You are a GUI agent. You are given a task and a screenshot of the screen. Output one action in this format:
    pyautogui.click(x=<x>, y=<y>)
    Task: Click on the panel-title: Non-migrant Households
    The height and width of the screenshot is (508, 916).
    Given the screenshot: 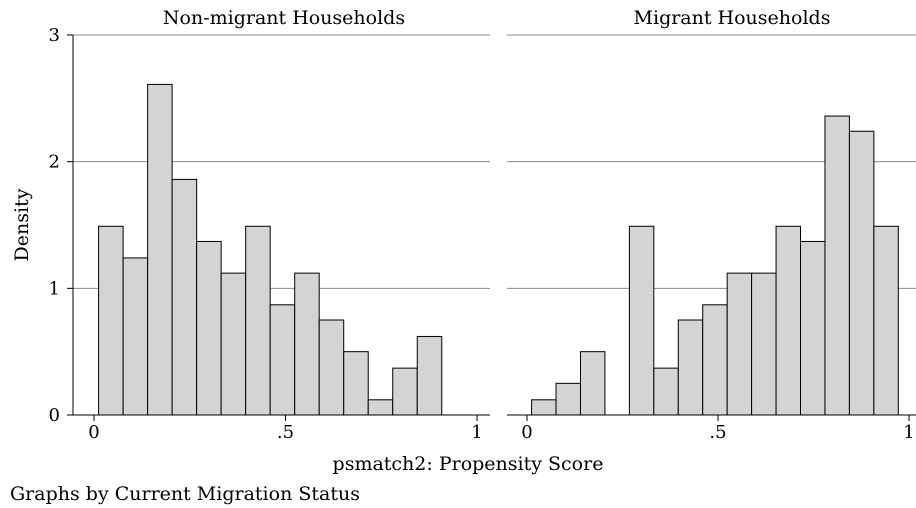 What is the action you would take?
    pyautogui.click(x=284, y=18)
    